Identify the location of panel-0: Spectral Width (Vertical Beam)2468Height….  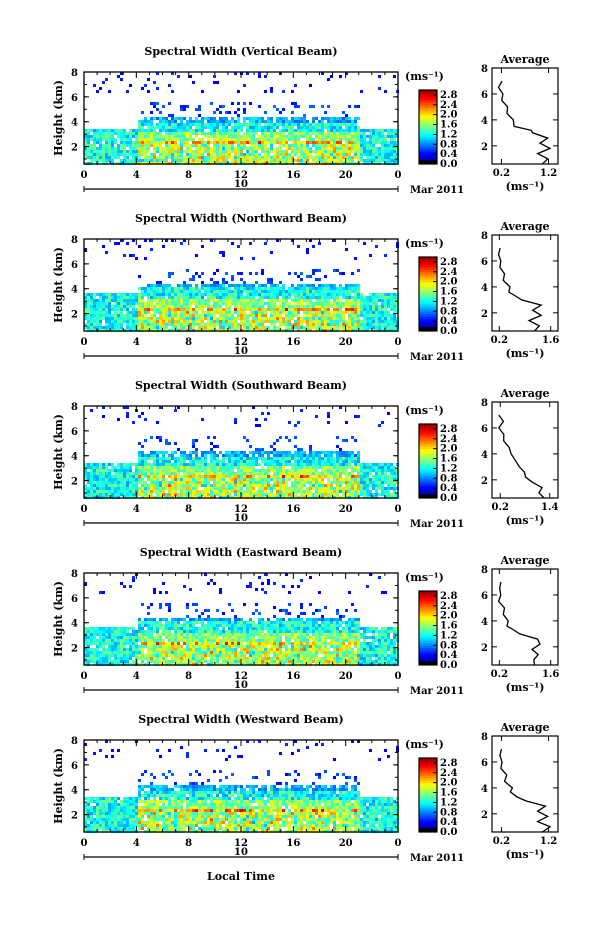
(305, 120).